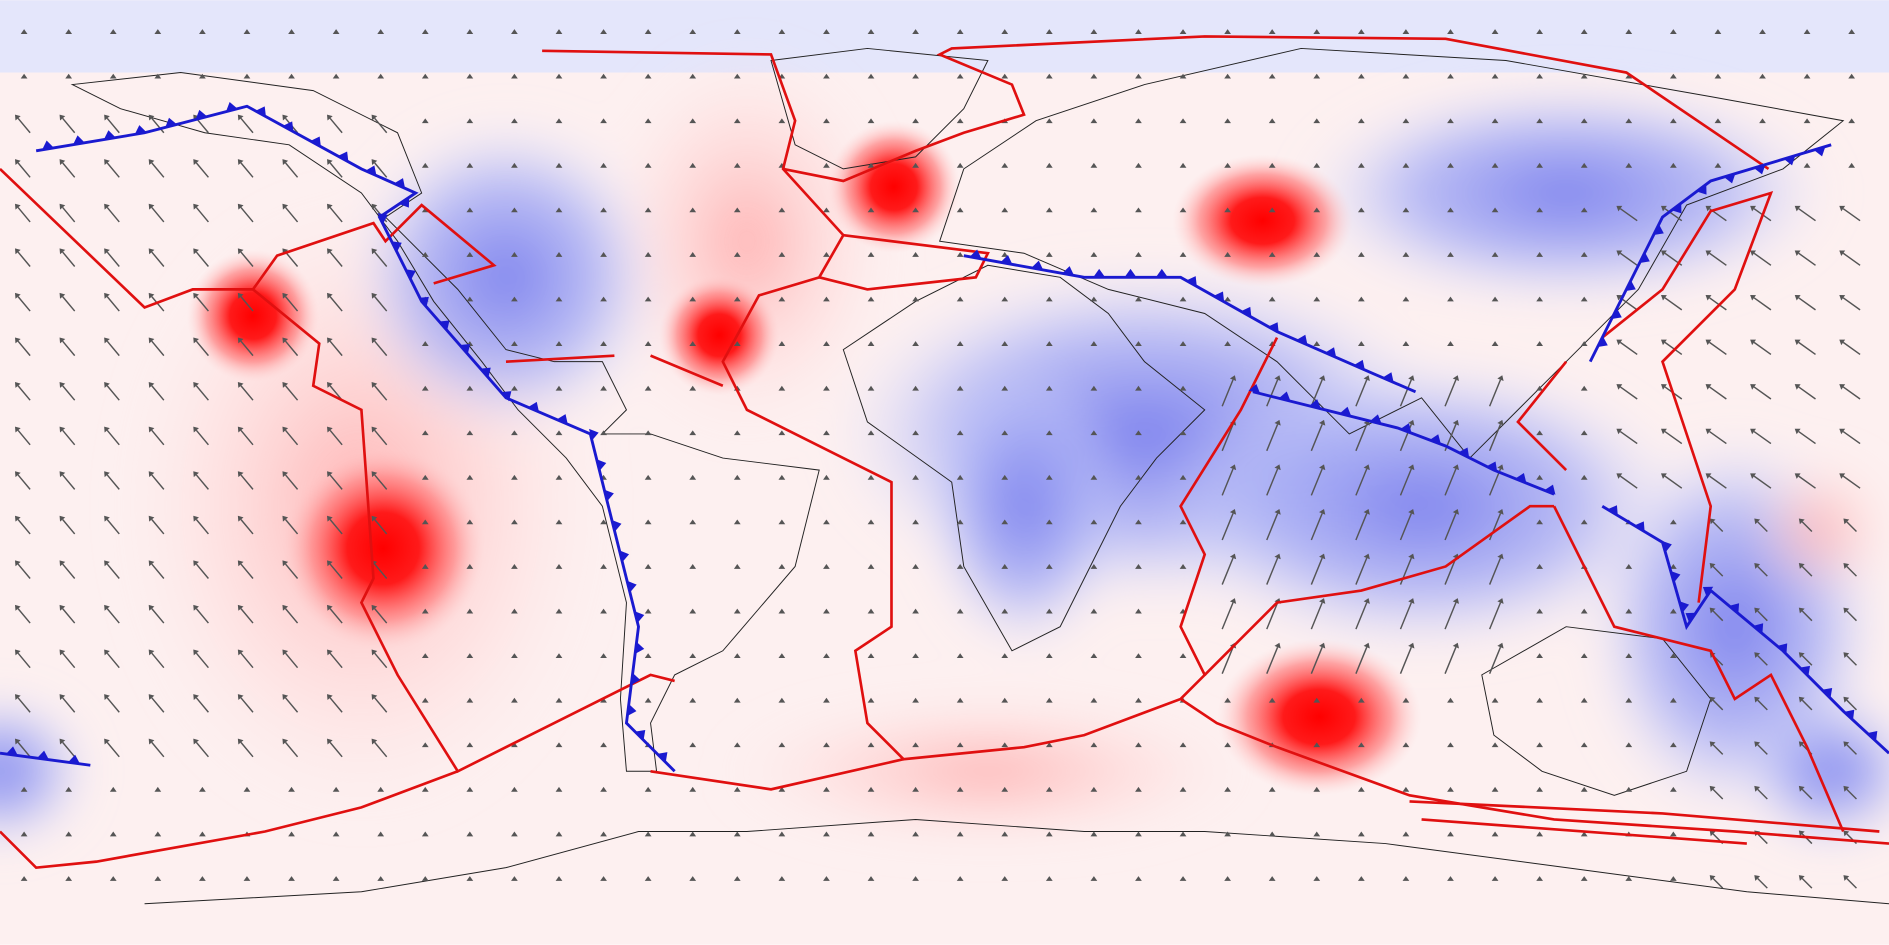  I want to click on kuril-trench, so click(1710, 253).